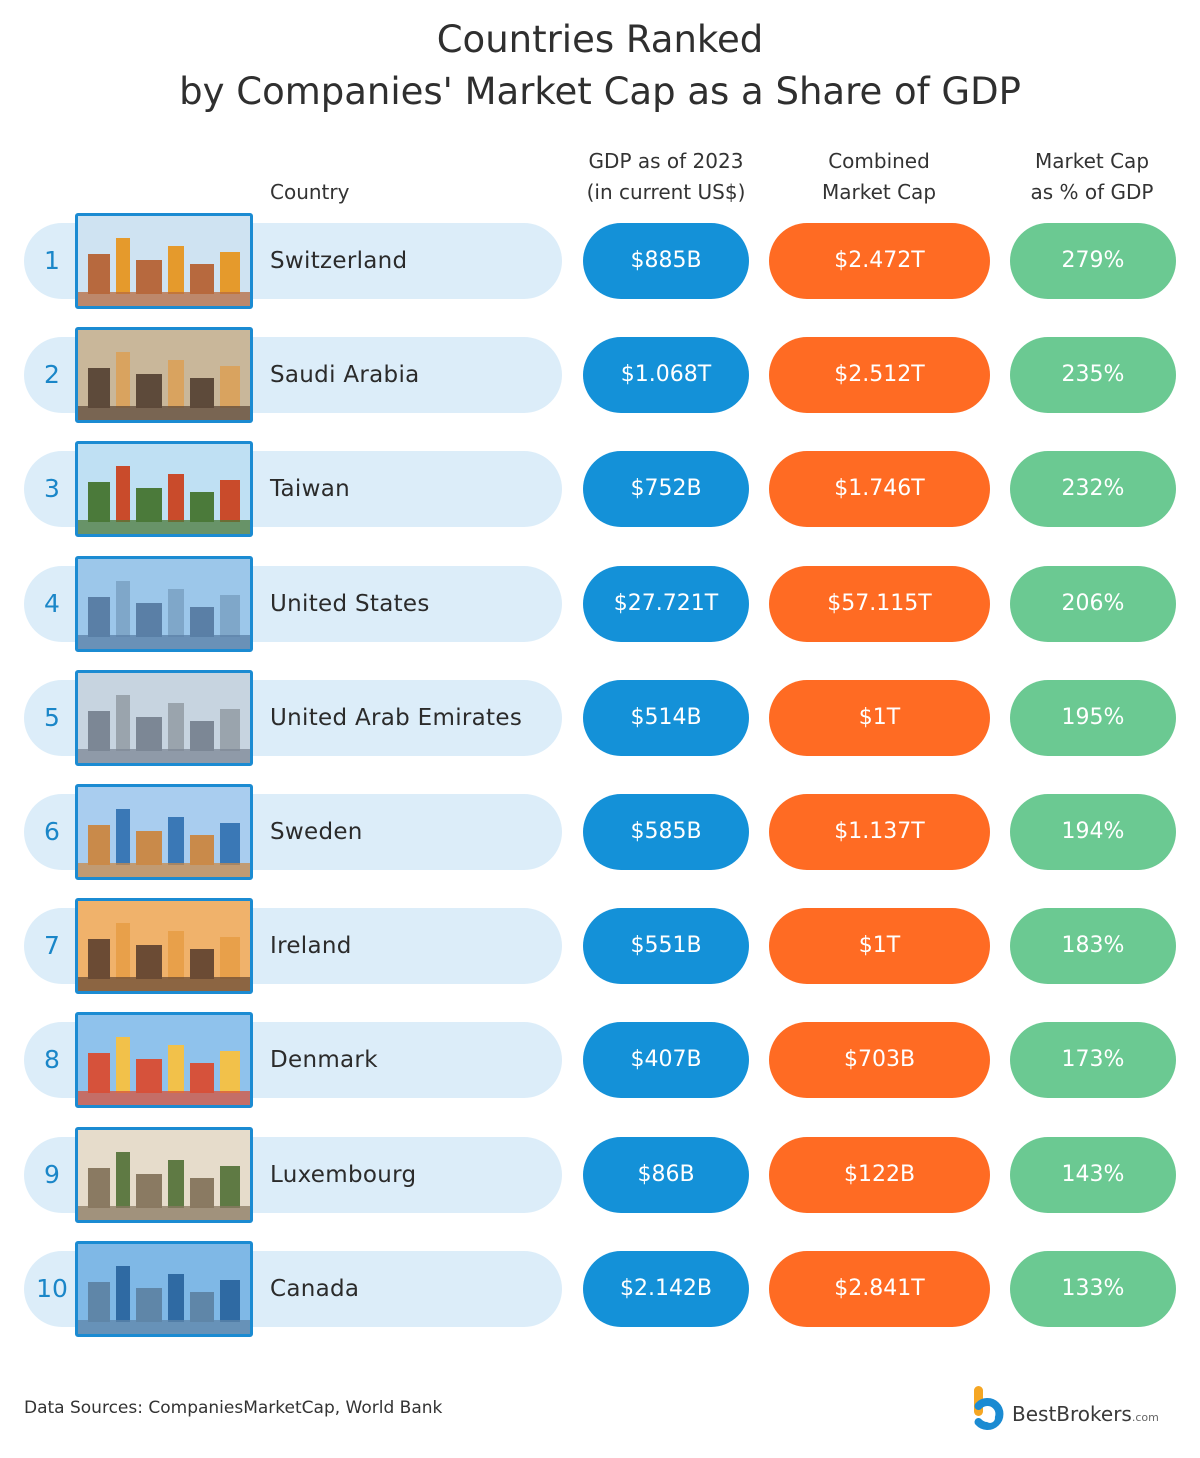 The image size is (1200, 1458). Describe the element at coordinates (1092, 161) in the screenshot. I see `header-percent-line-1: Market Cap` at that location.